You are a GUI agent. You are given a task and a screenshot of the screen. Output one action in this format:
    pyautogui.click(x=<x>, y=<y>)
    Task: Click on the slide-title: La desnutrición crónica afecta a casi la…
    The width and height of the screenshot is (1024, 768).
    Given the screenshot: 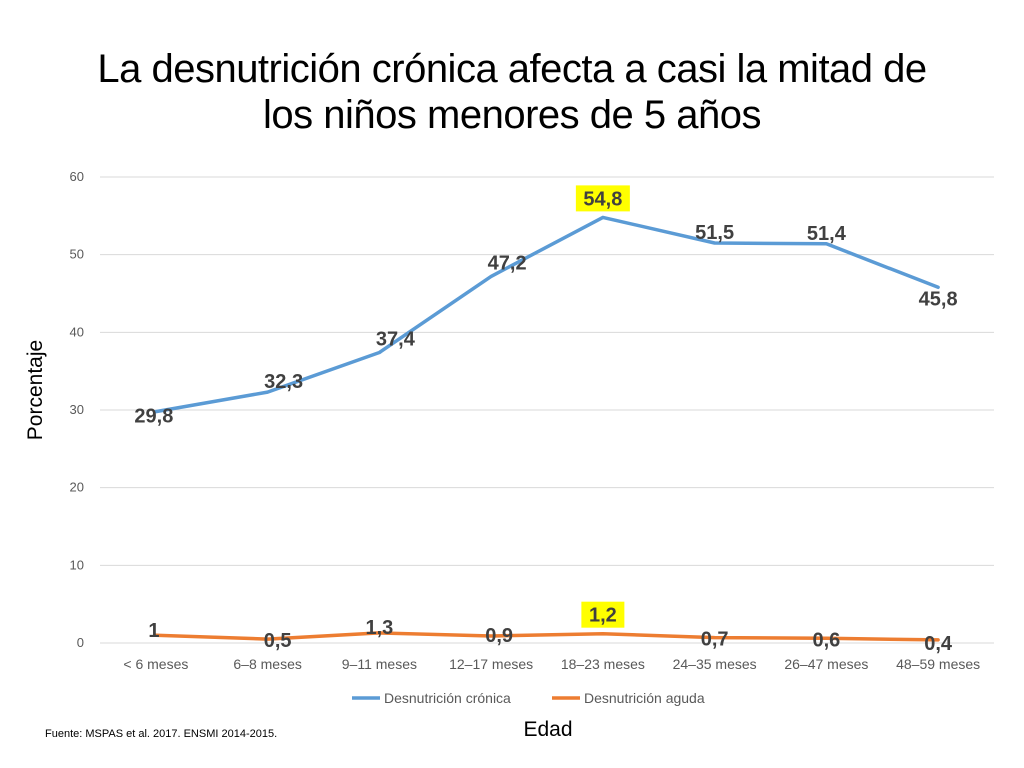 What is the action you would take?
    pyautogui.click(x=512, y=92)
    